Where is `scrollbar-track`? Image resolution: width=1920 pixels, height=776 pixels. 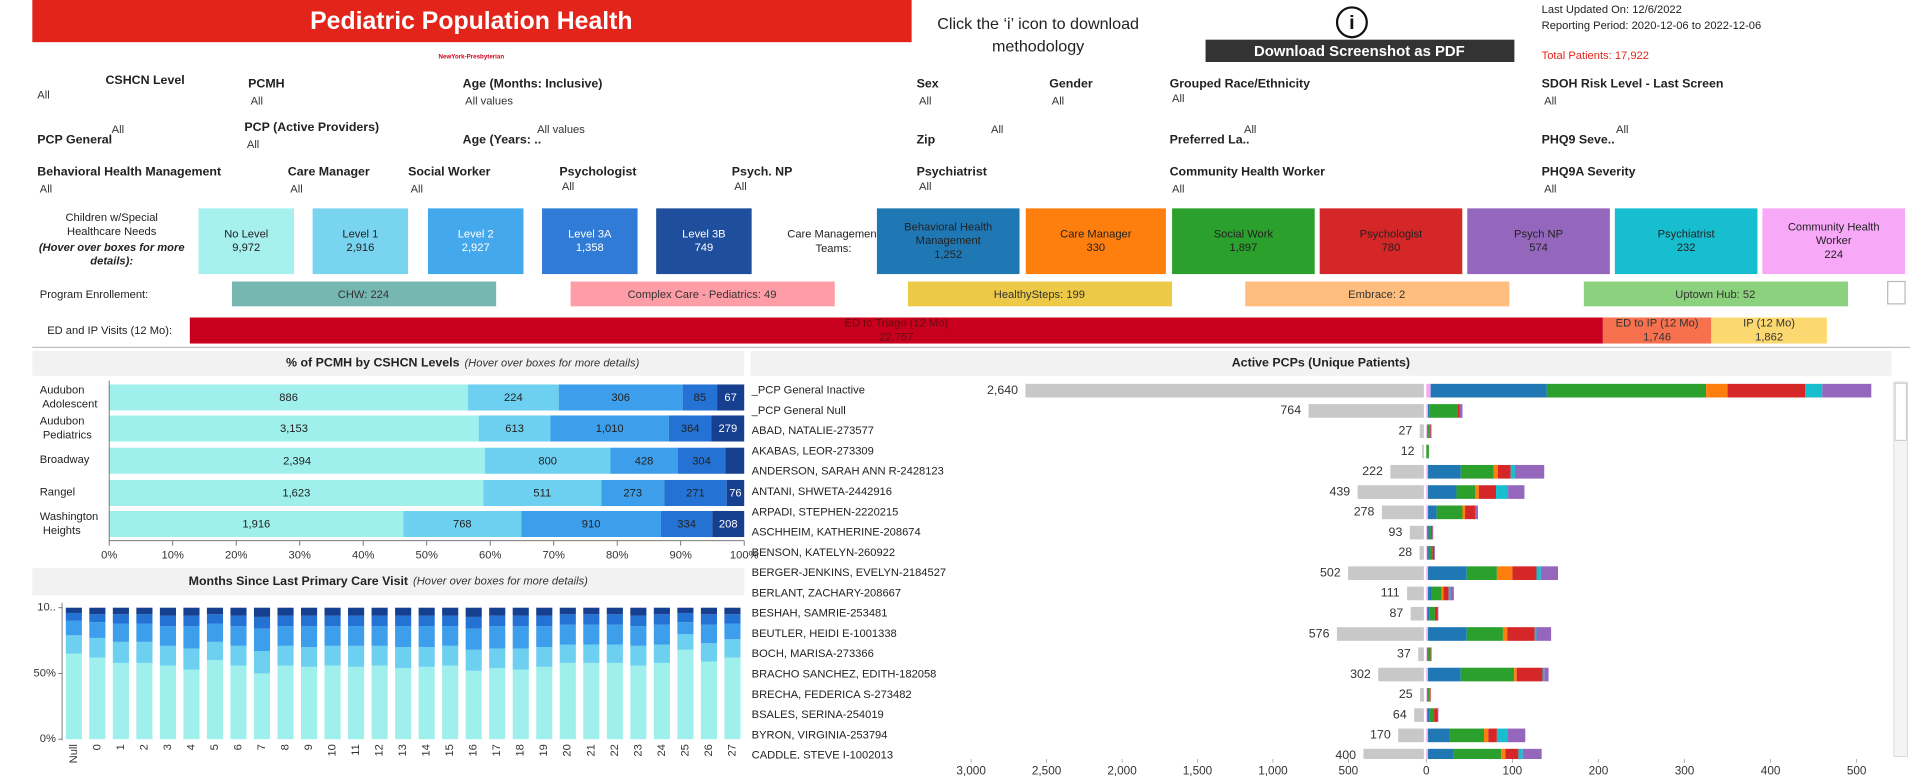 scrollbar-track is located at coordinates (1900, 569).